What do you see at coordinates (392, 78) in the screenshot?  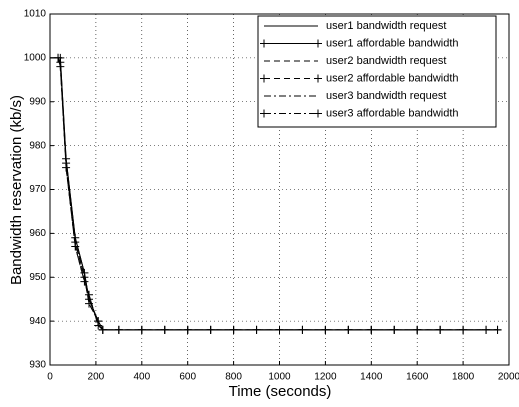 I see `legend-label: user2 affordable bandwidth` at bounding box center [392, 78].